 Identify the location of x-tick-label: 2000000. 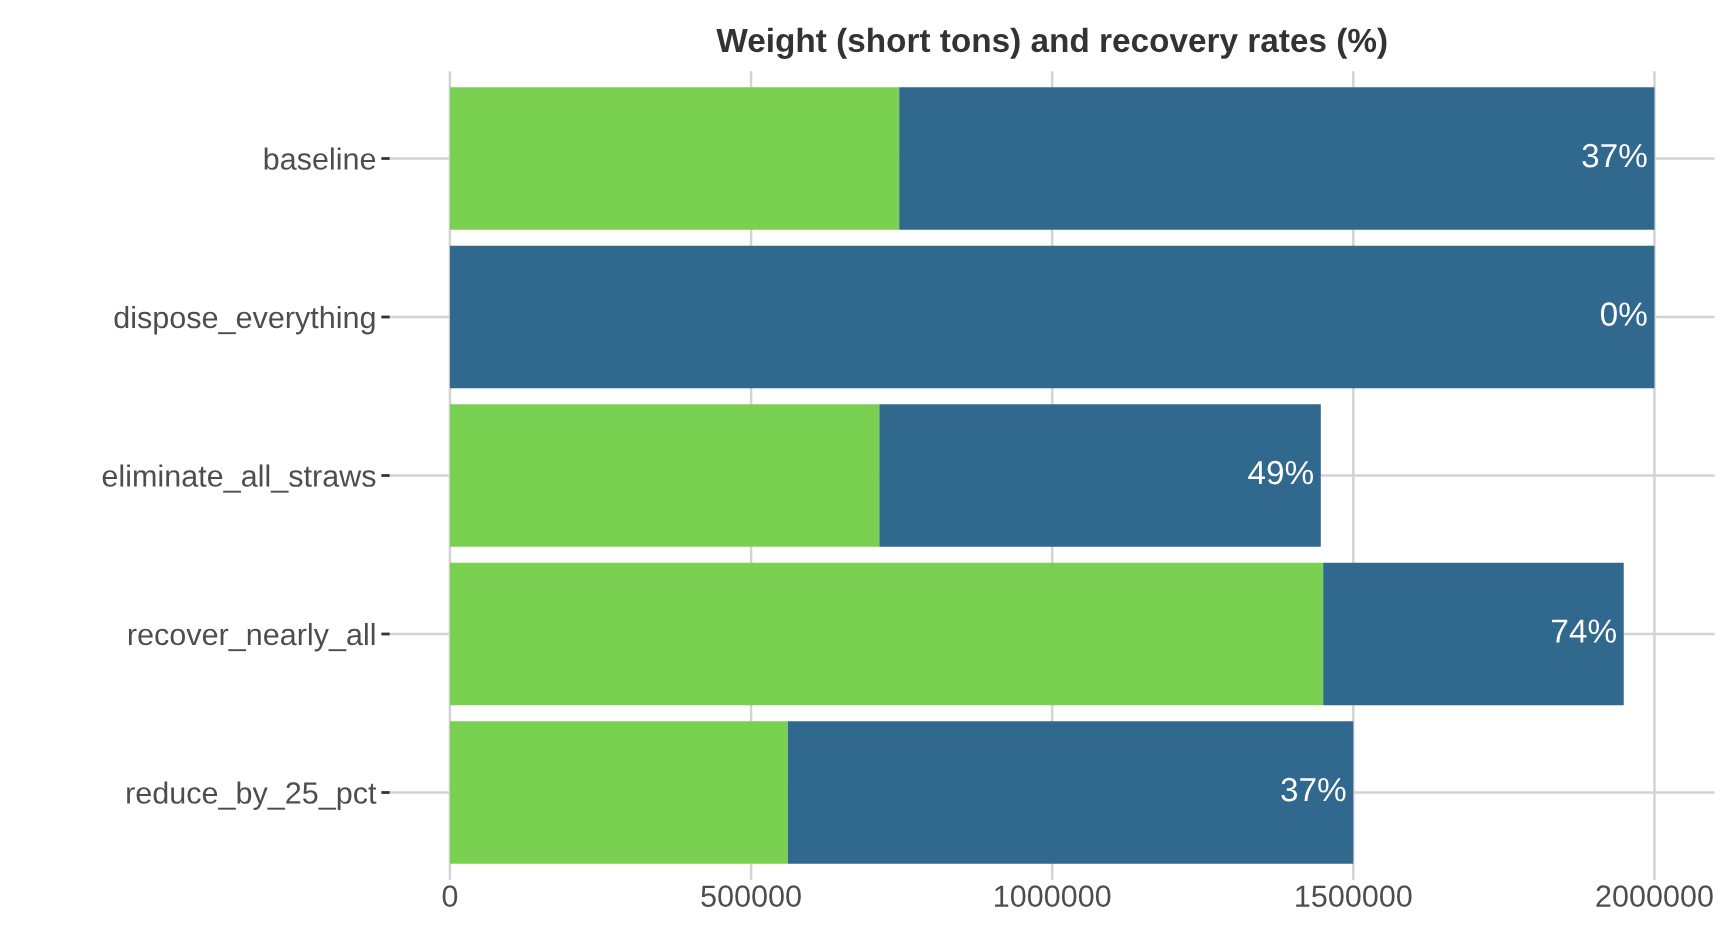
(1654, 896).